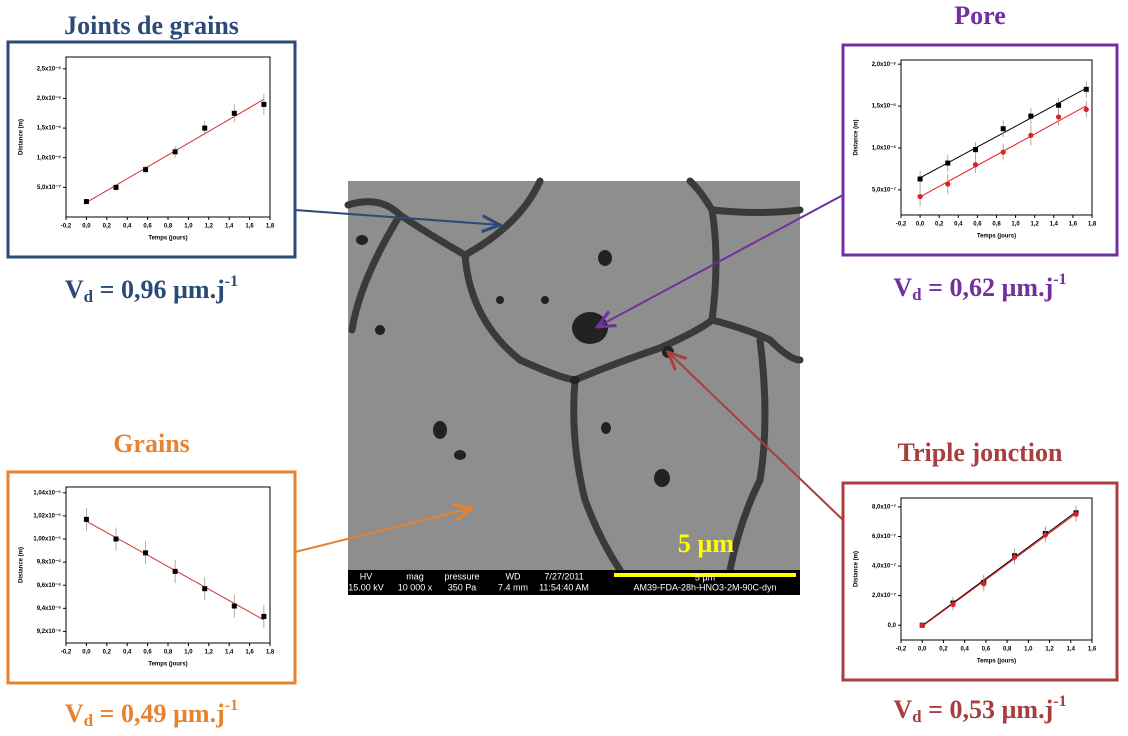  I want to click on sem-scale-bar: 5 µm, so click(705, 577).